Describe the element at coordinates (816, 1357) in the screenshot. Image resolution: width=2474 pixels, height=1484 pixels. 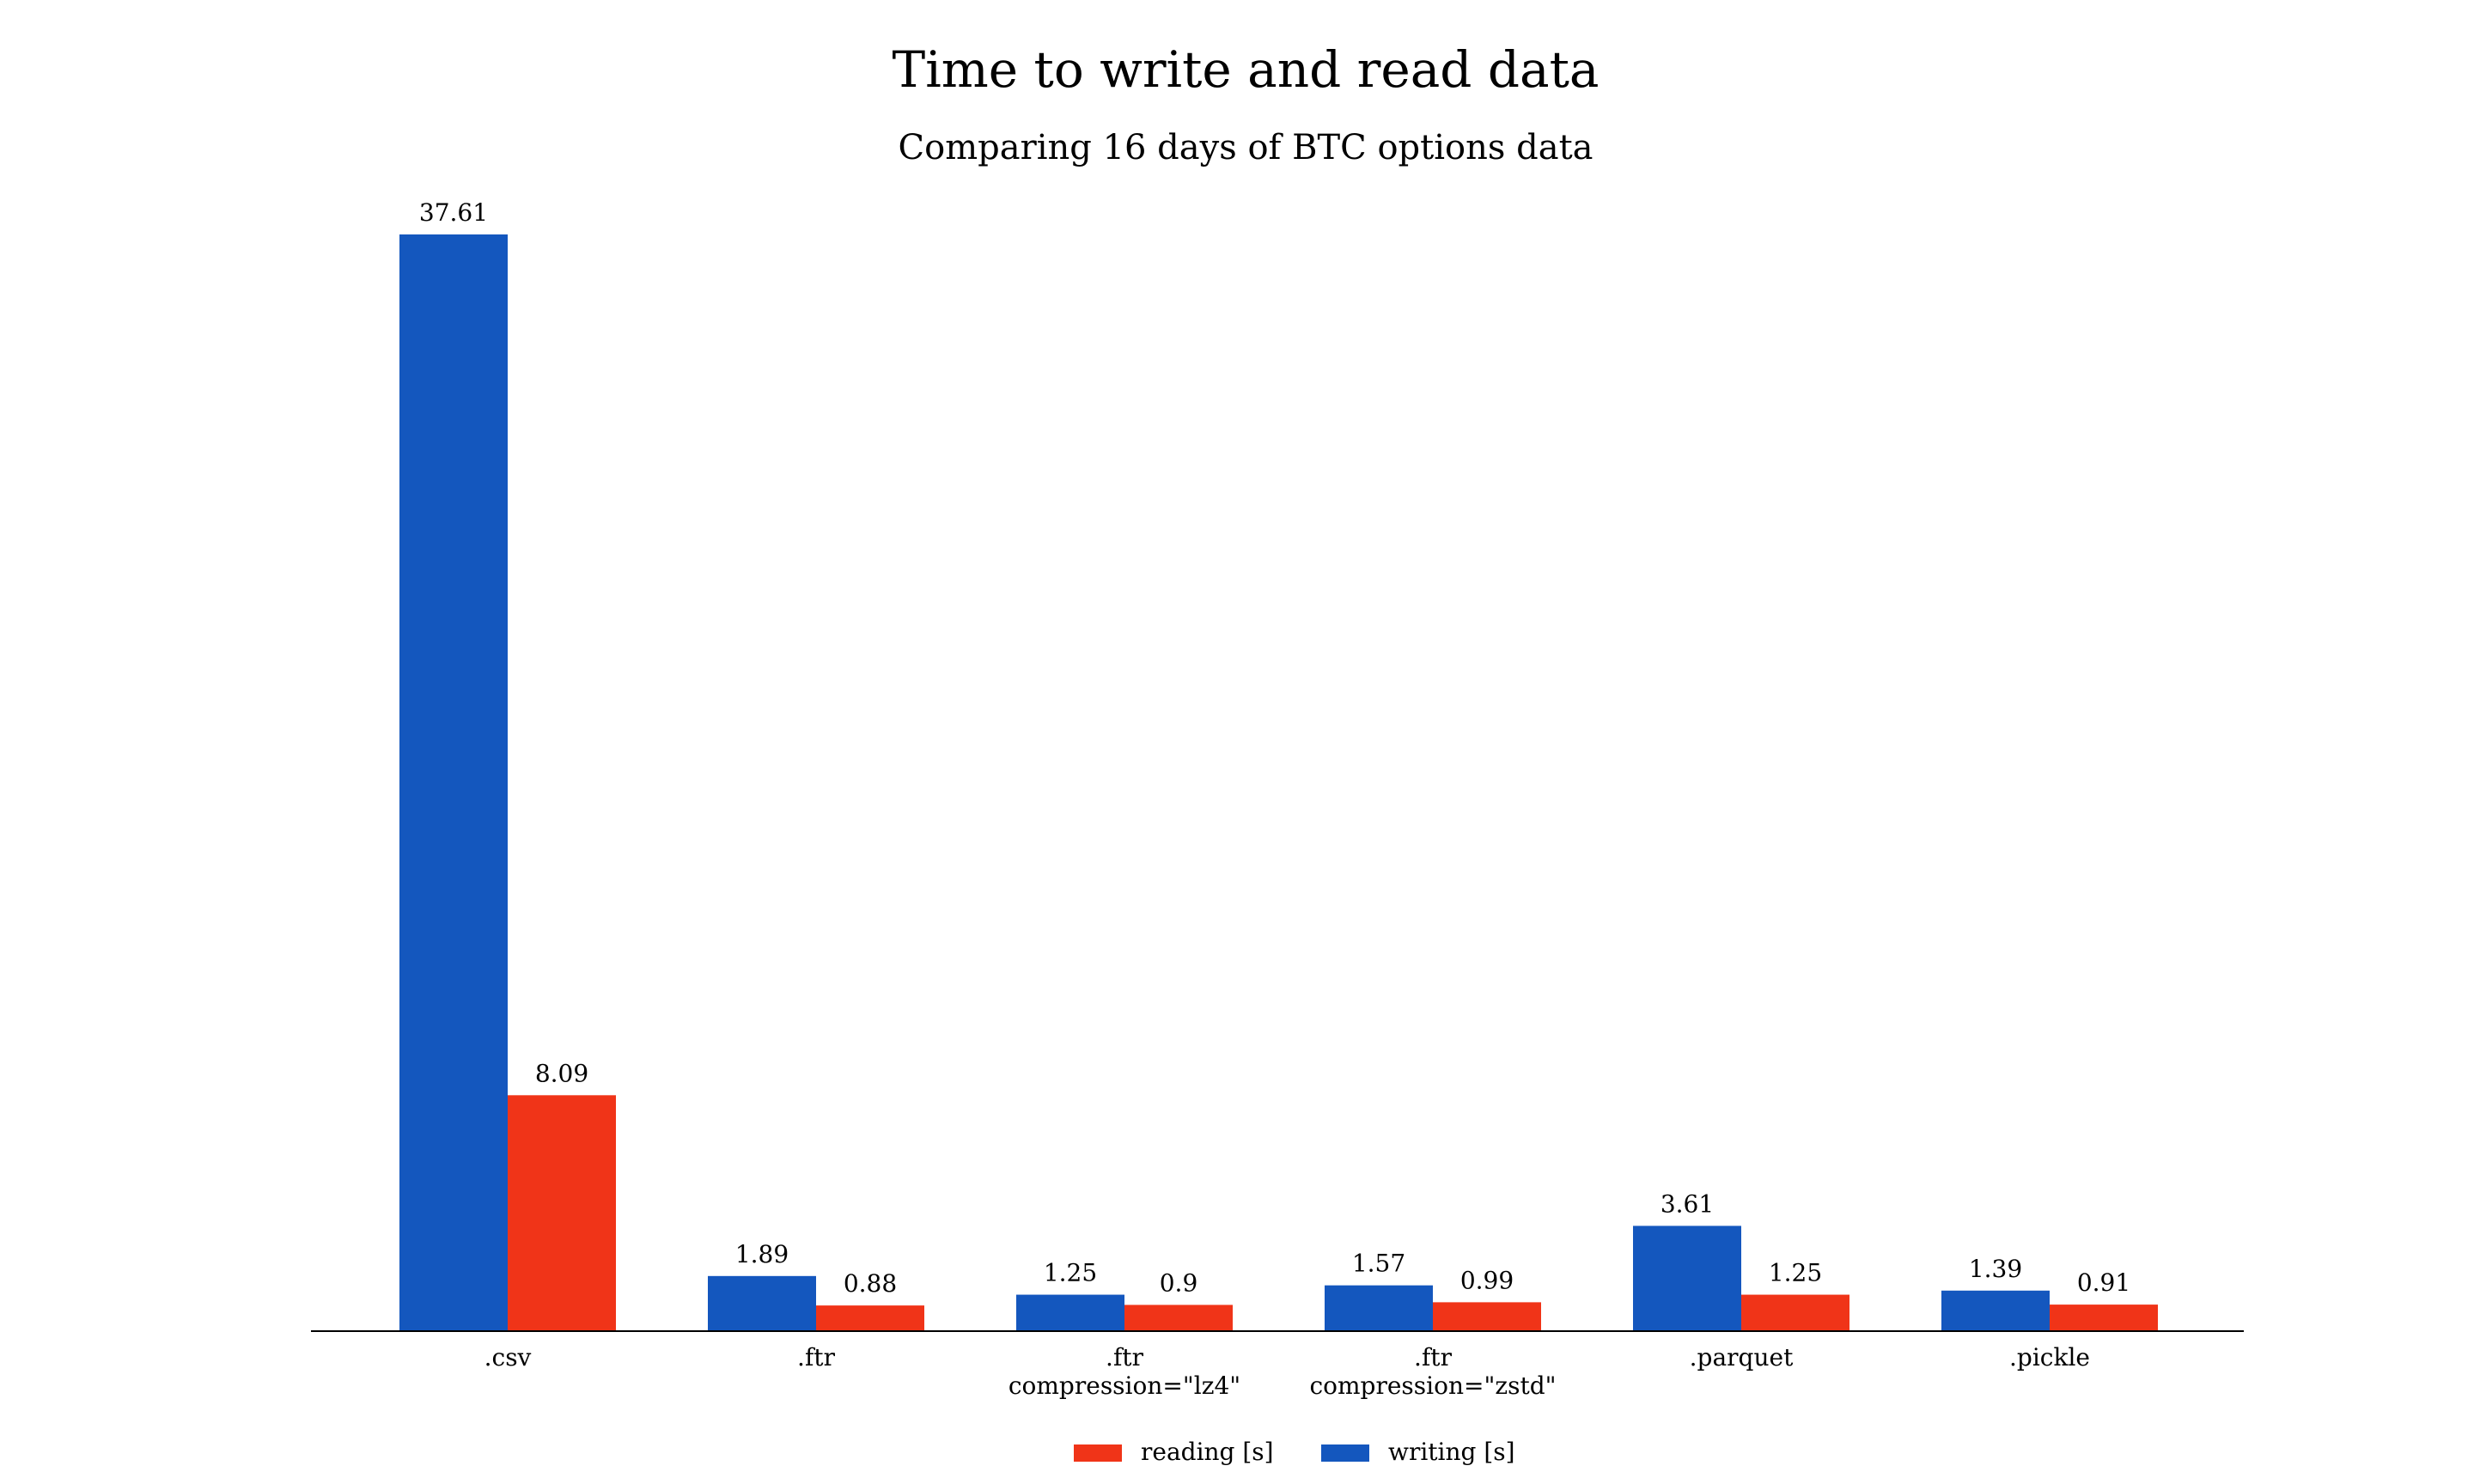
I see `x-tick-label-1-0: .ftr` at that location.